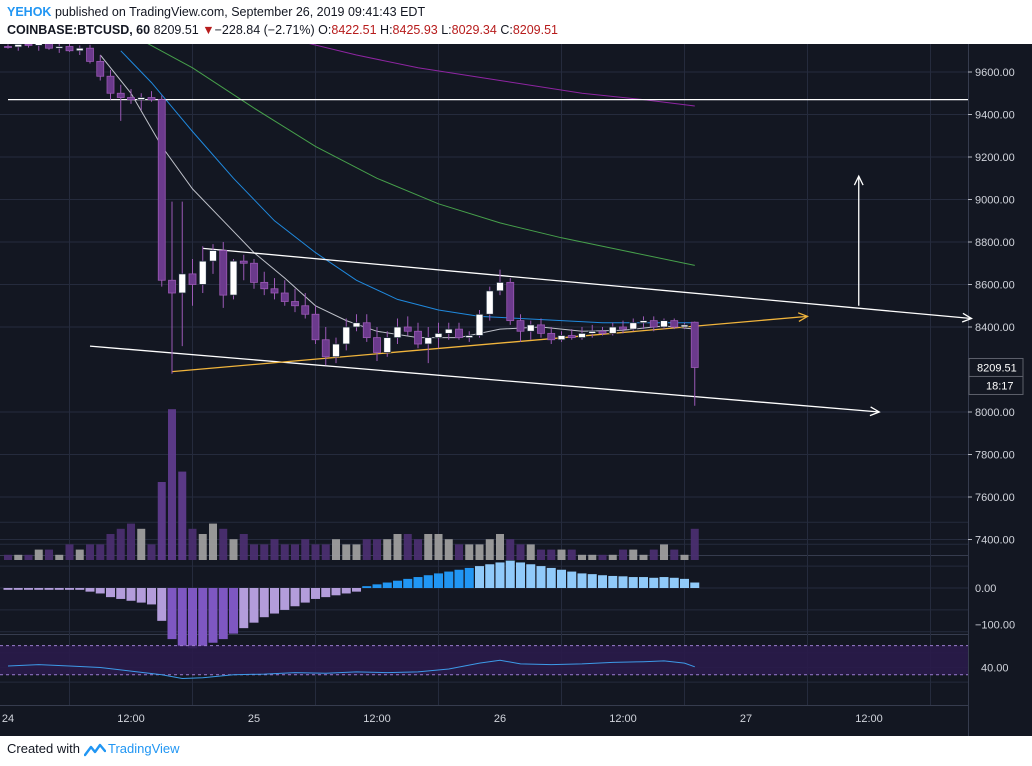 The height and width of the screenshot is (766, 1032). What do you see at coordinates (996, 385) in the screenshot?
I see `countdown-badge` at bounding box center [996, 385].